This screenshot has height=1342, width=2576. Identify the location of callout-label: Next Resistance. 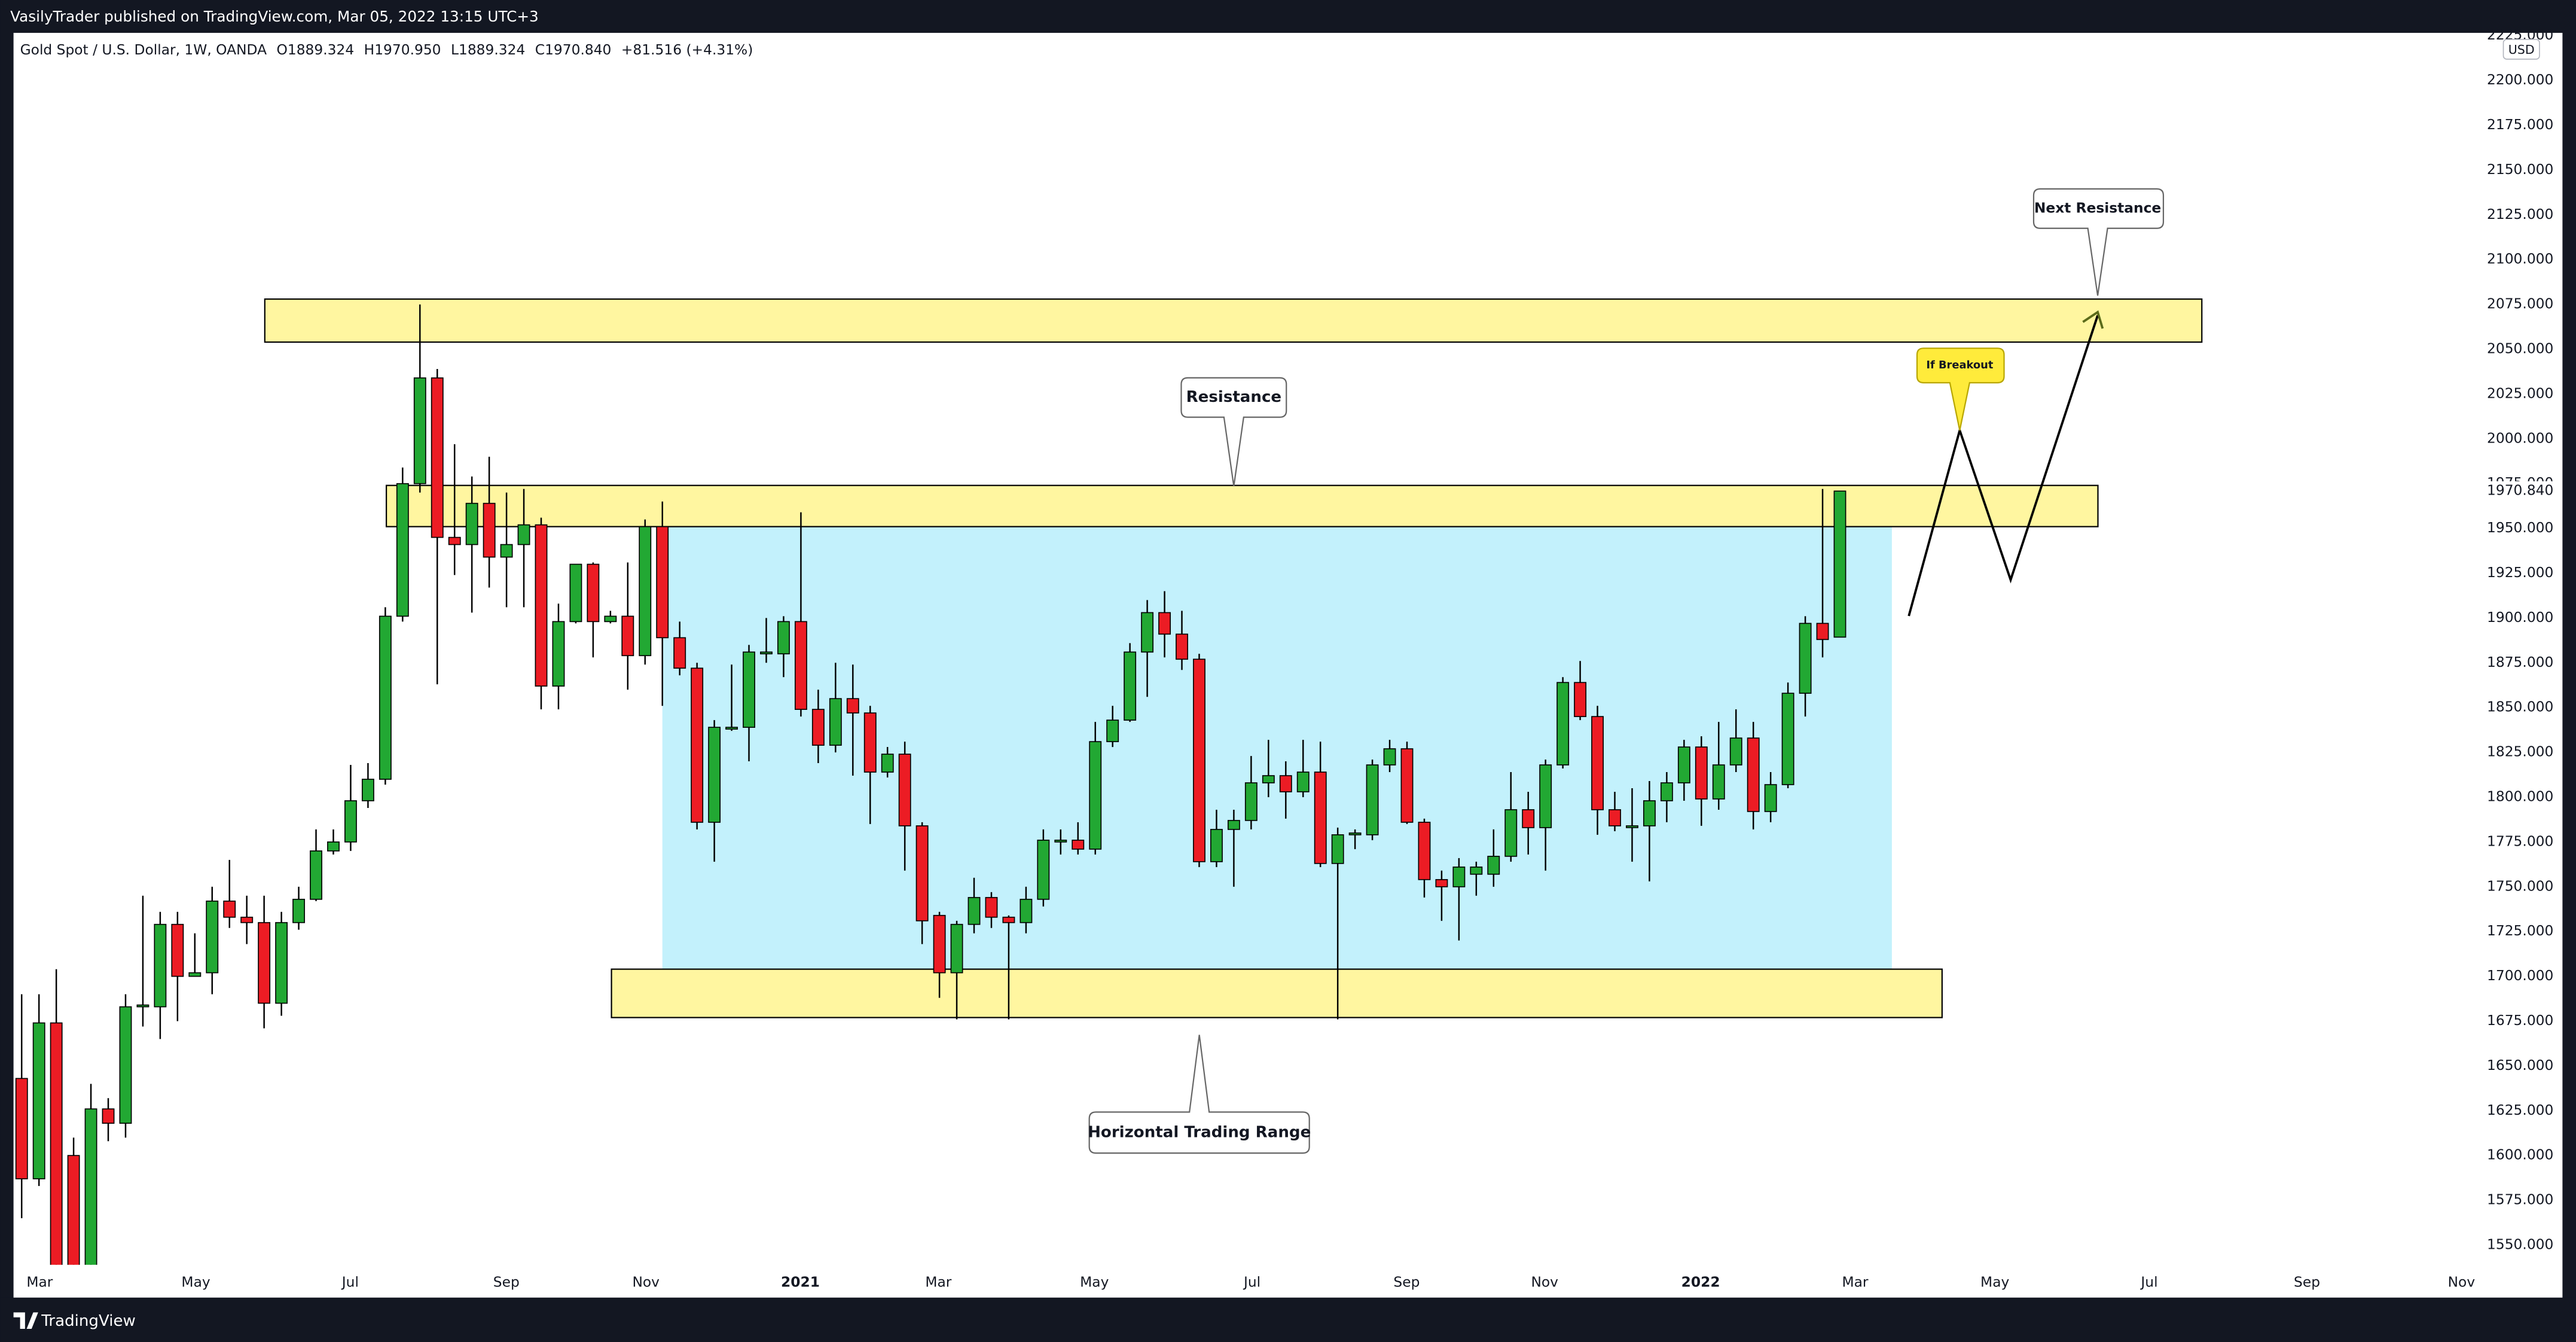
(2097, 207).